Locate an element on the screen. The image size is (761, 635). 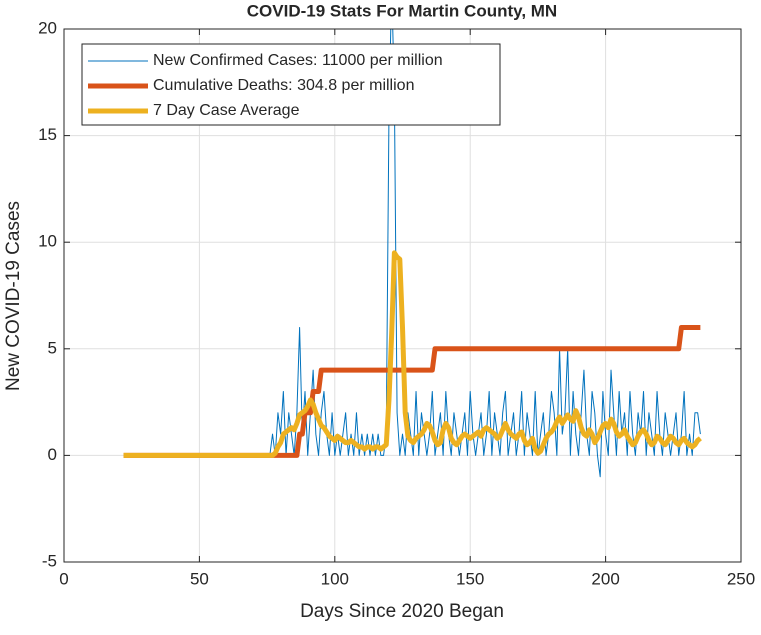
y-tick-label: 20 is located at coordinates (47, 27).